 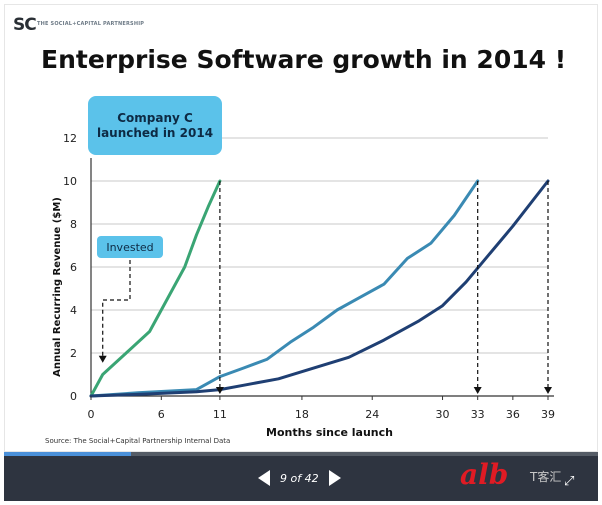 What do you see at coordinates (546, 477) in the screenshot?
I see `watermark-text: T客汇` at bounding box center [546, 477].